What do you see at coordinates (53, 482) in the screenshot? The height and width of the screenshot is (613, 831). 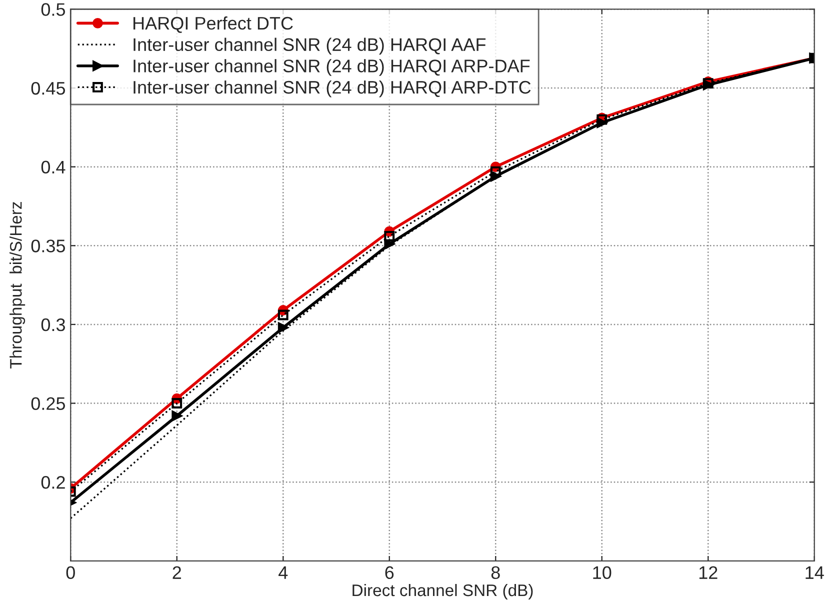 I see `y-tick-label: 0.2` at bounding box center [53, 482].